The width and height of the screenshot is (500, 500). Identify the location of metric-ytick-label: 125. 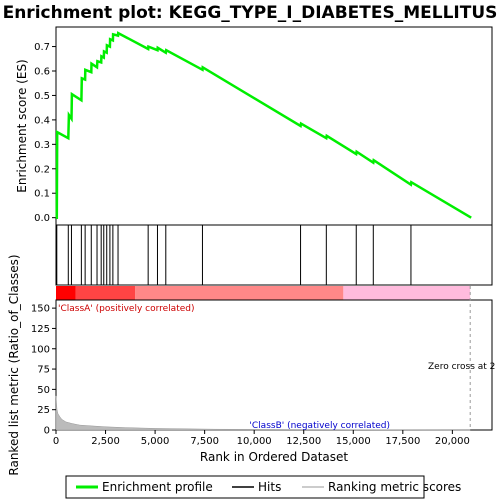
(40, 329).